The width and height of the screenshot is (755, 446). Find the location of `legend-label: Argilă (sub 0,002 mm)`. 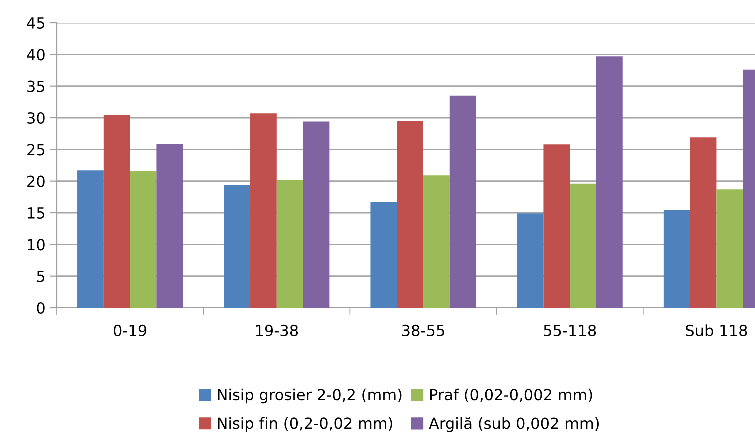

legend-label: Argilă (sub 0,002 mm) is located at coordinates (514, 424).